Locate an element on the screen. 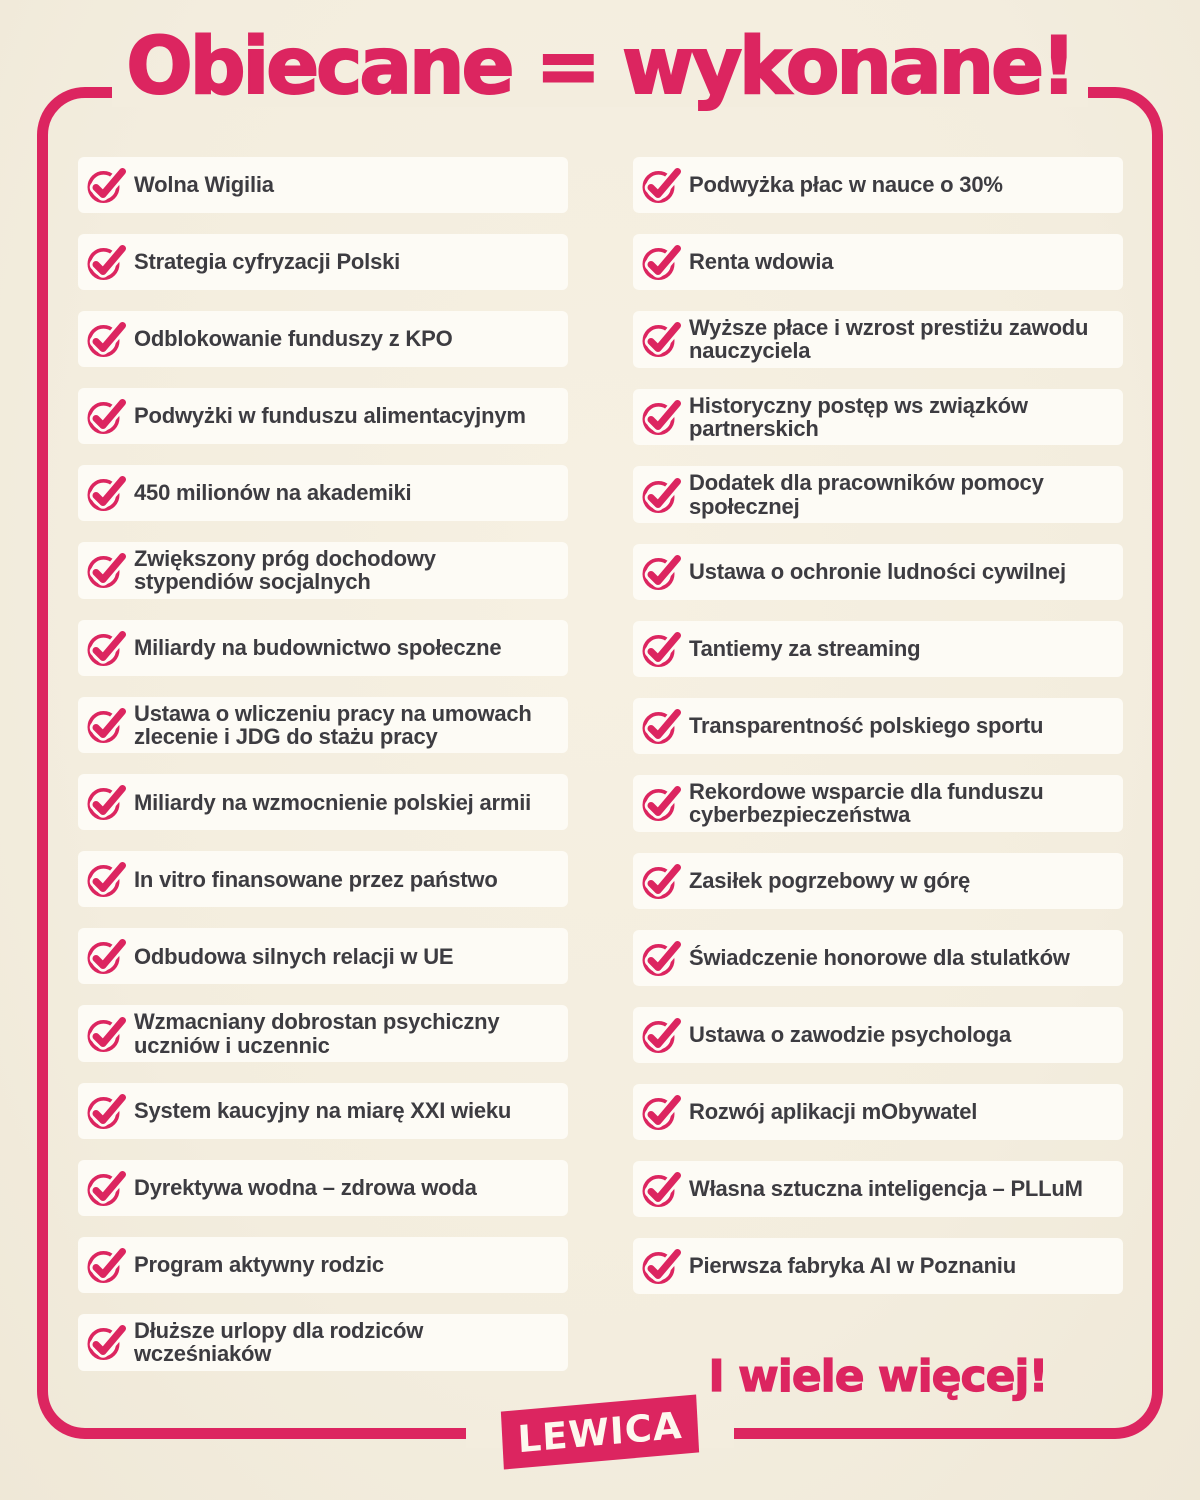 The image size is (1200, 1500). list-item: Dyrektywa wodna – zdrowa woda is located at coordinates (323, 1187).